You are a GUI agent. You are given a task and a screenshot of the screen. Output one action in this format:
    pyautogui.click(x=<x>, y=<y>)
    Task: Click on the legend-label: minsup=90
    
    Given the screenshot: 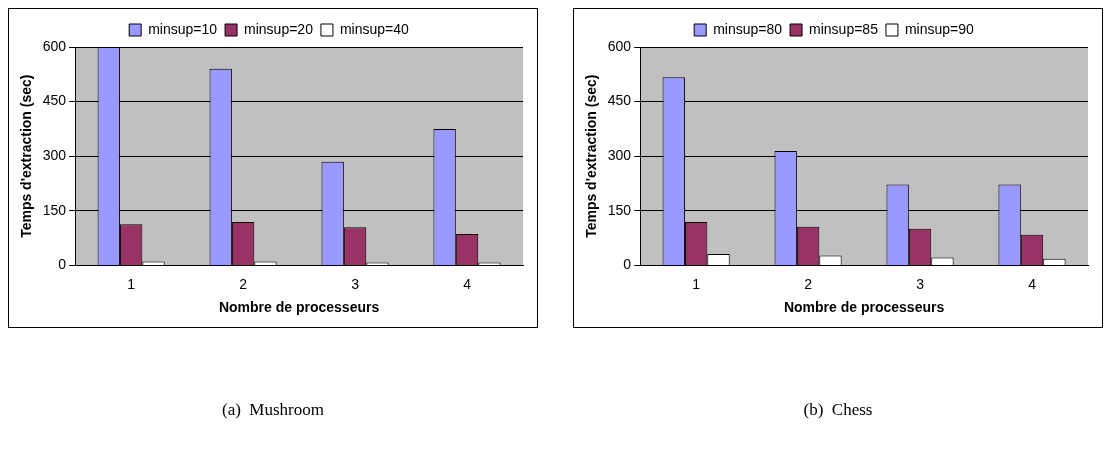 What is the action you would take?
    pyautogui.click(x=939, y=28)
    